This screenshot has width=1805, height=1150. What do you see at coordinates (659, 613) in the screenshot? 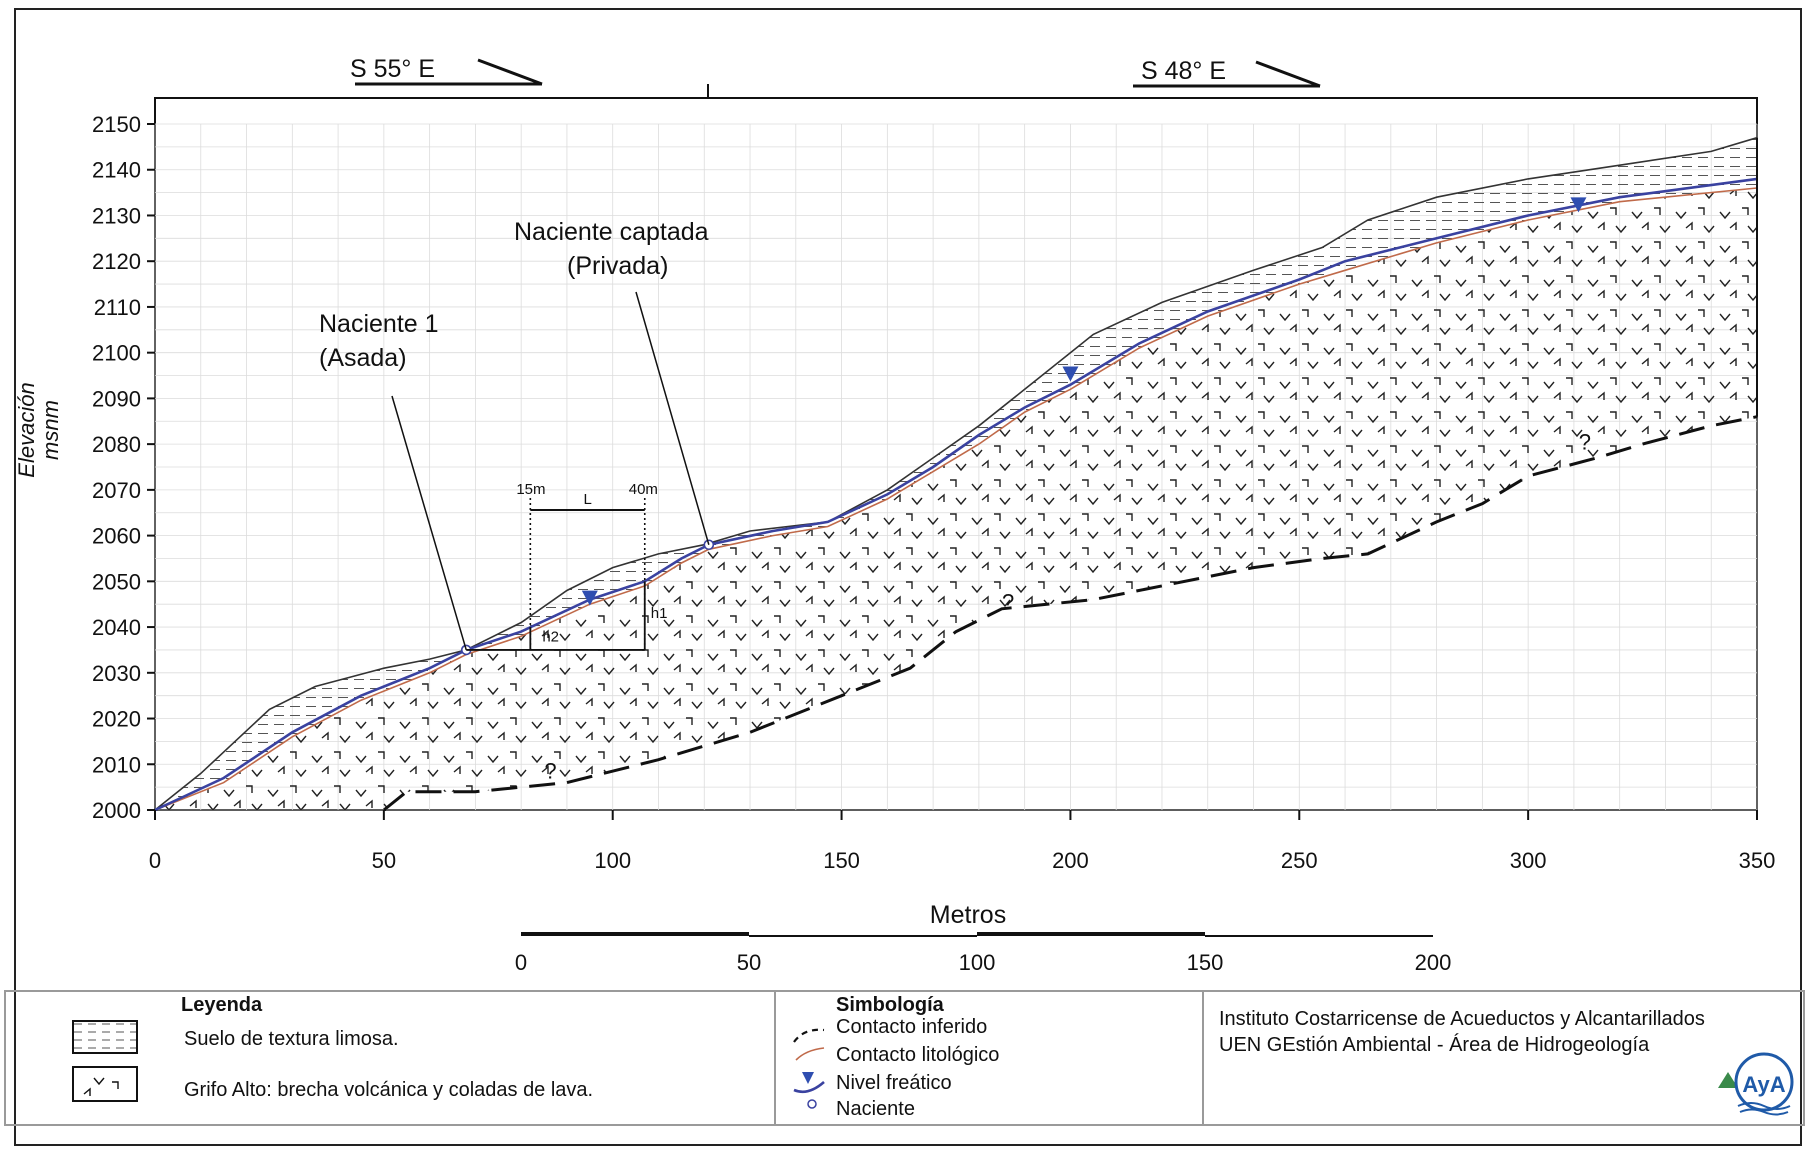
I see `dim-h1-label: h1` at bounding box center [659, 613].